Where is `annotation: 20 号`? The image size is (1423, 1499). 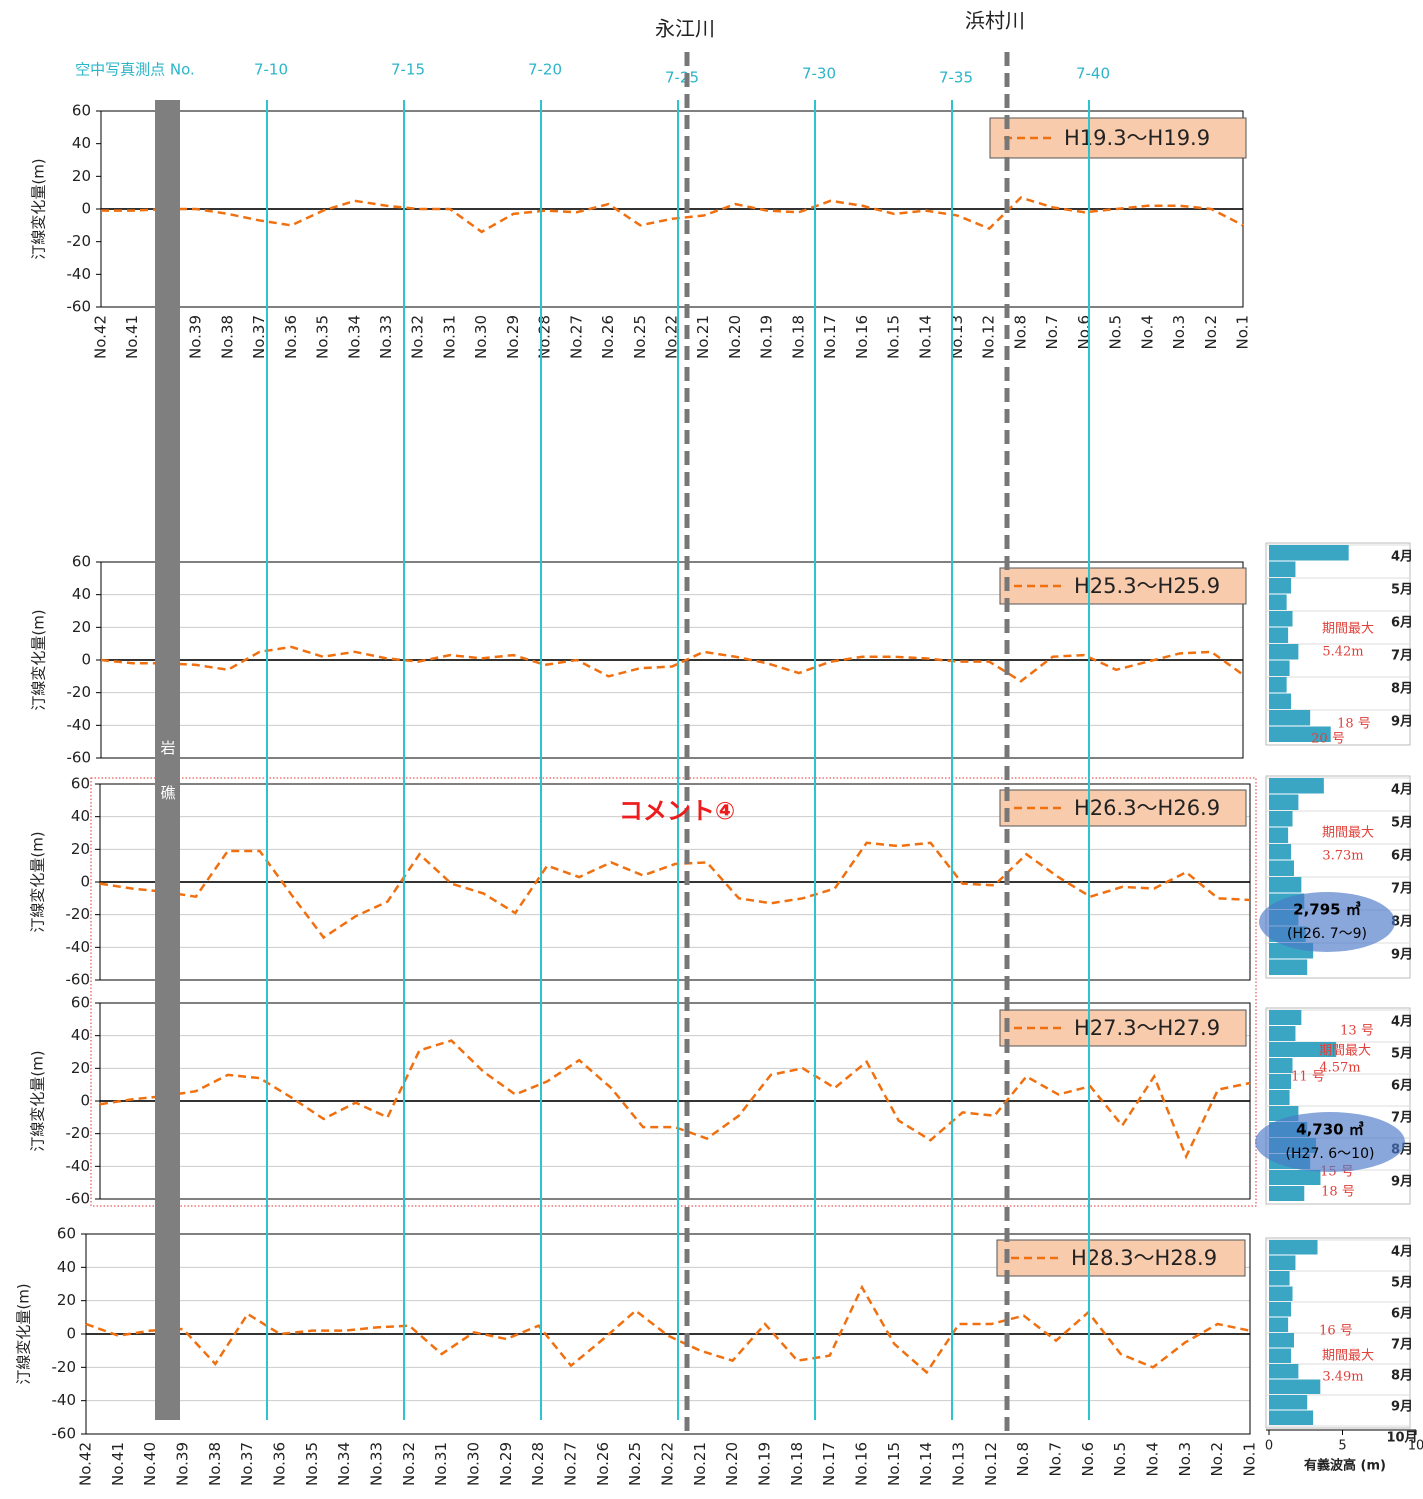 annotation: 20 号 is located at coordinates (1328, 739).